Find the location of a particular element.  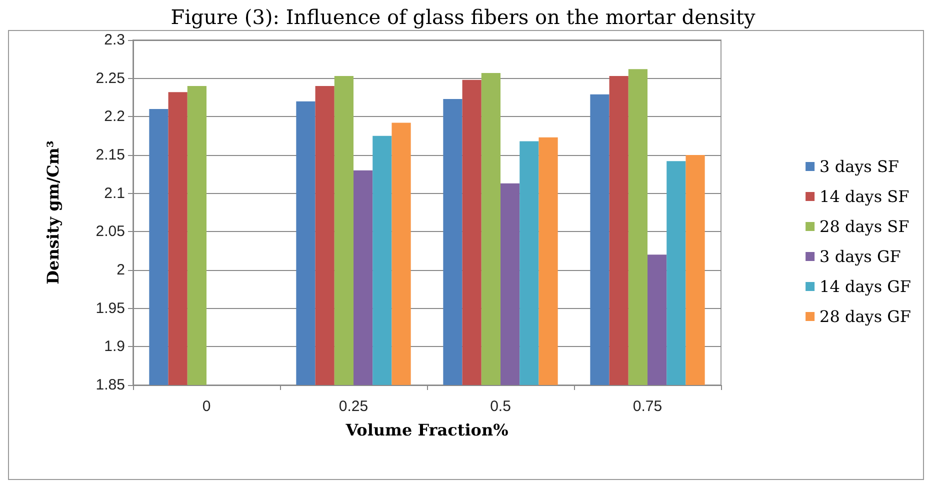

y-tick-label: 2.25 is located at coordinates (110, 78).